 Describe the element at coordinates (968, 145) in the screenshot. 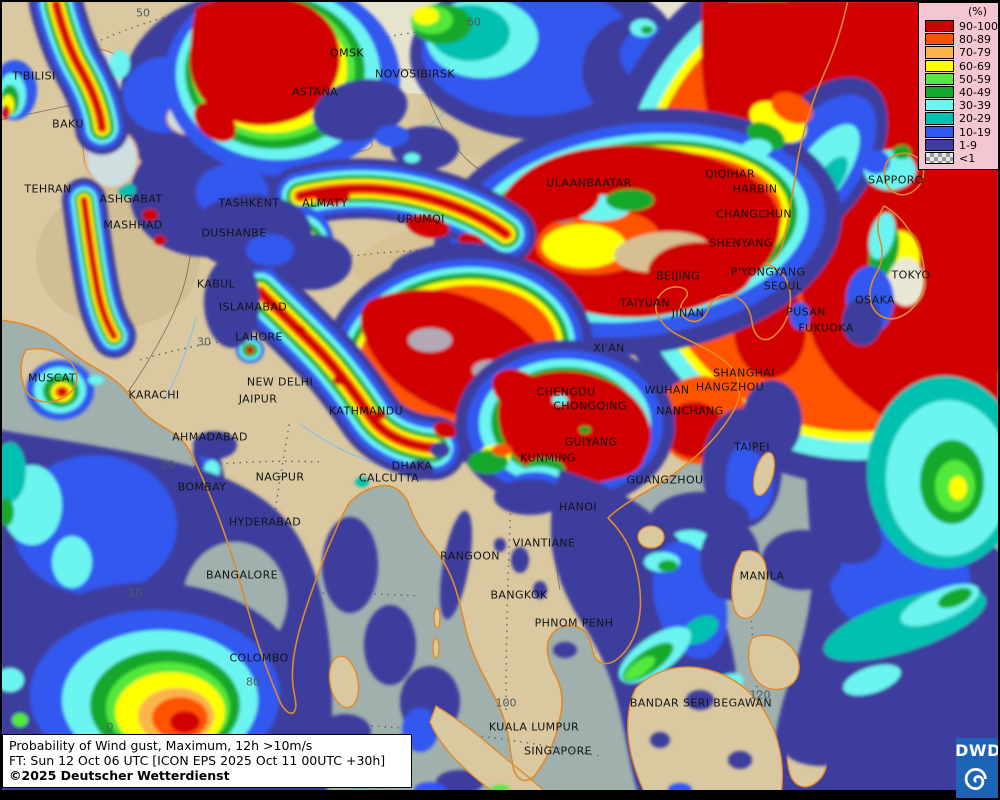

I see `legend-bin-label: 1-9` at that location.